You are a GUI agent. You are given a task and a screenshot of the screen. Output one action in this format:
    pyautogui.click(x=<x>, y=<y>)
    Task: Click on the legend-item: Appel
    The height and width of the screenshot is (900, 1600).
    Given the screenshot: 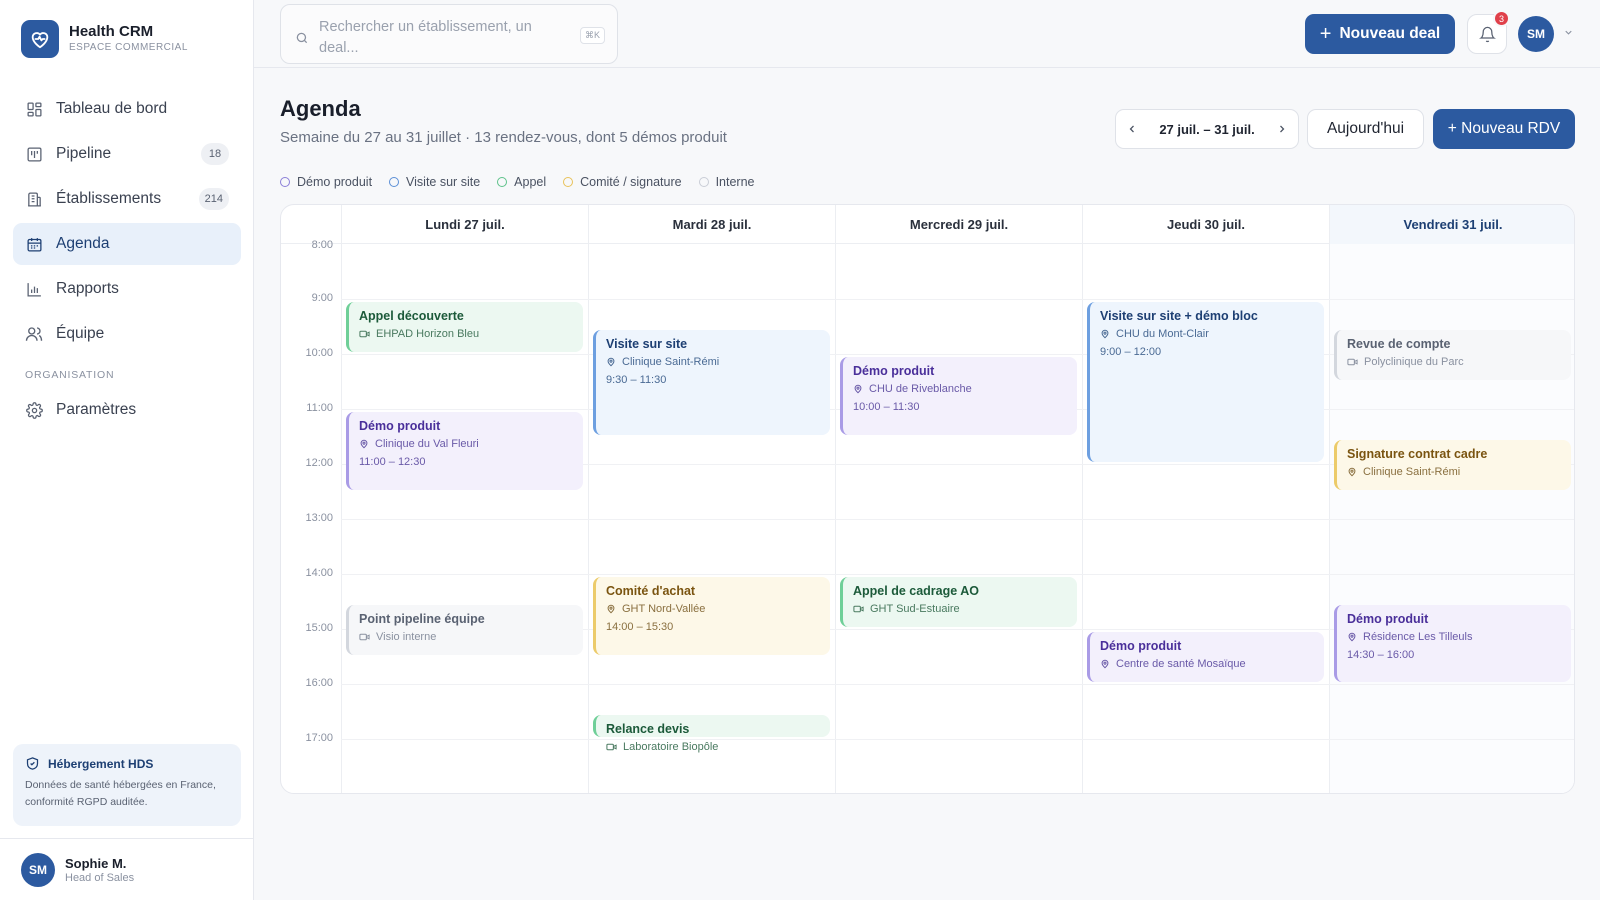 What is the action you would take?
    pyautogui.click(x=521, y=182)
    